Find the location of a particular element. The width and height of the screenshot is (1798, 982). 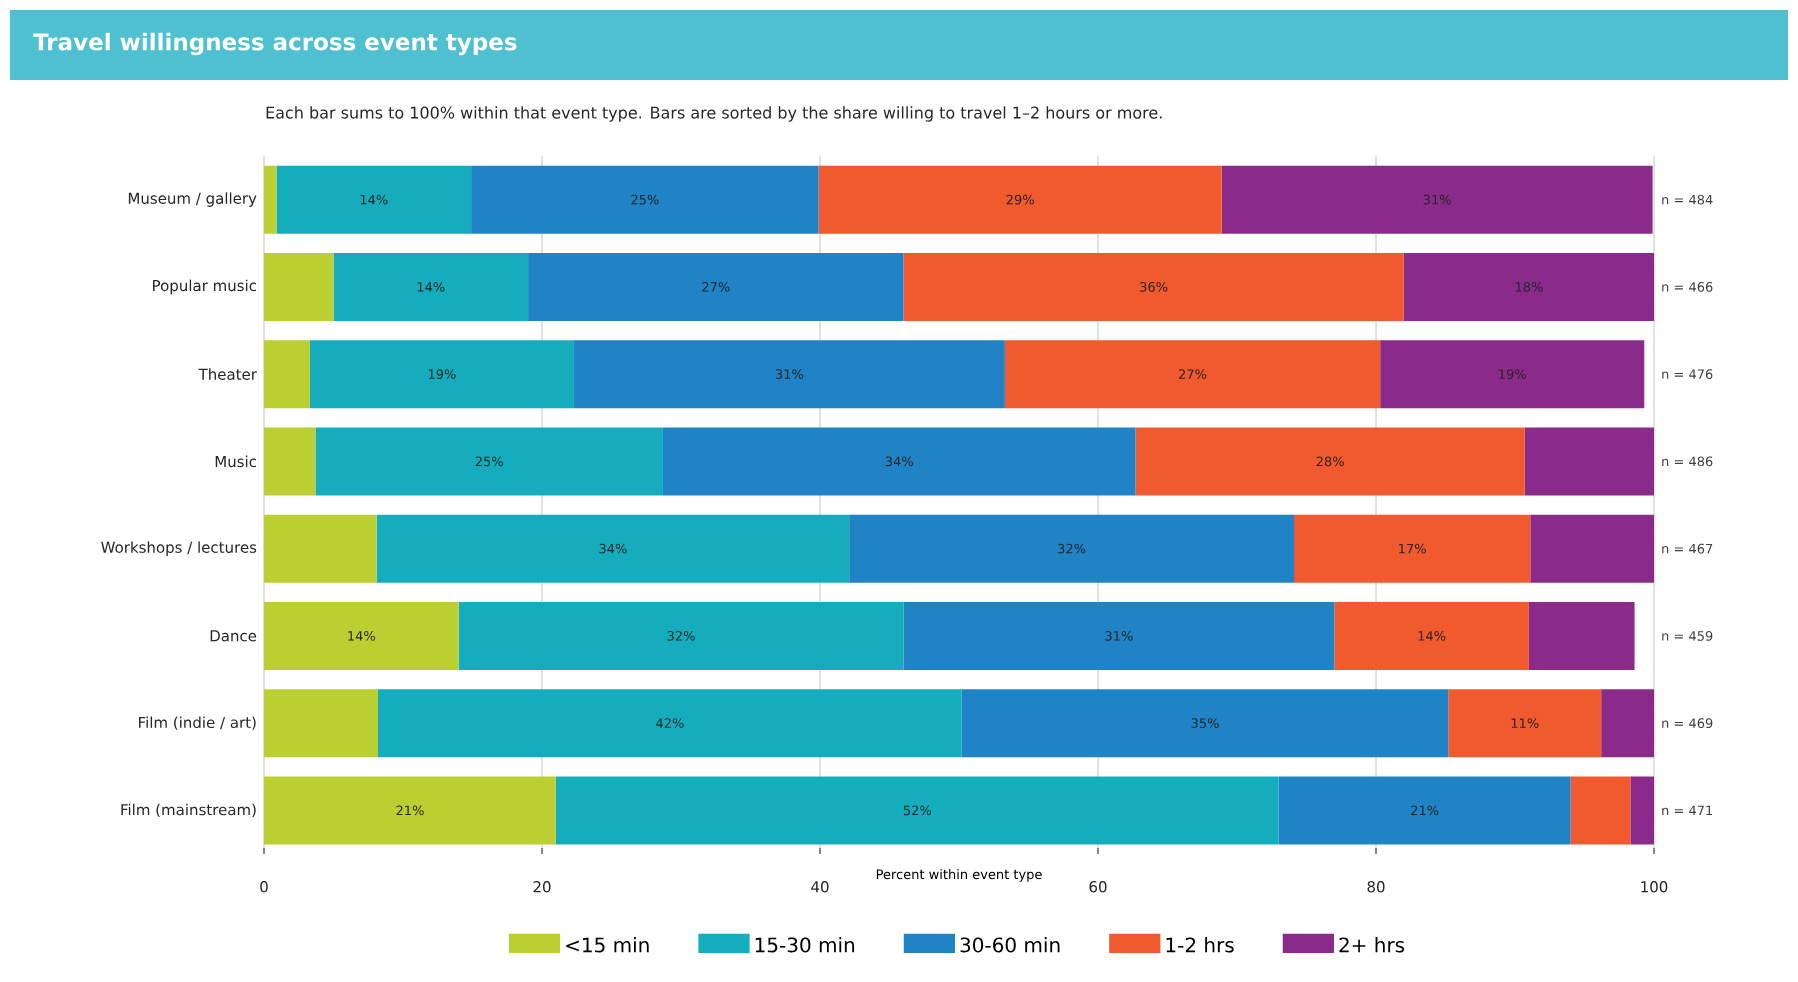

legend-label: 2+ hrs is located at coordinates (1372, 945).